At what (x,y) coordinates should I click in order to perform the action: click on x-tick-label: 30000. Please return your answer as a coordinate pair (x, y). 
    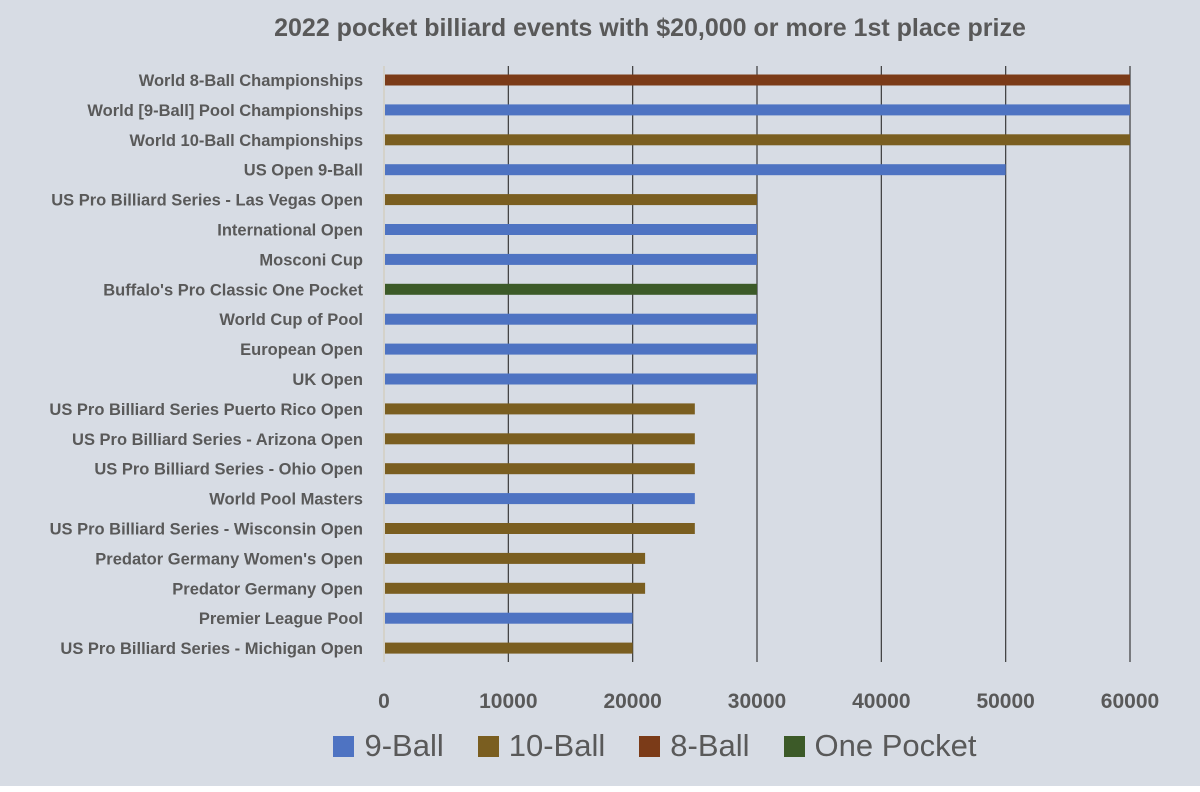
    Looking at the image, I should click on (757, 701).